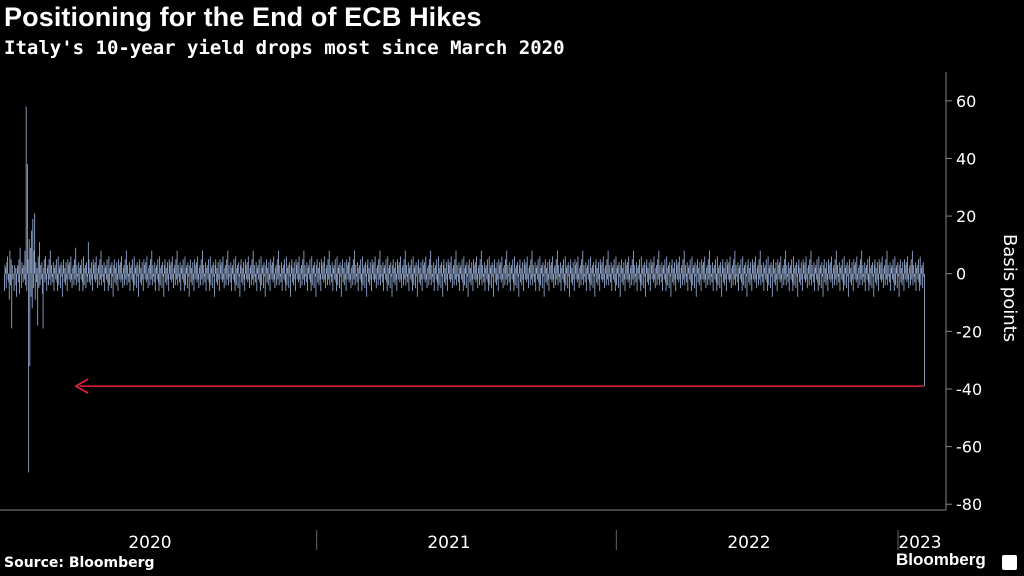 This screenshot has height=576, width=1024. Describe the element at coordinates (79, 563) in the screenshot. I see `source-note: Source: Bloomberg` at that location.